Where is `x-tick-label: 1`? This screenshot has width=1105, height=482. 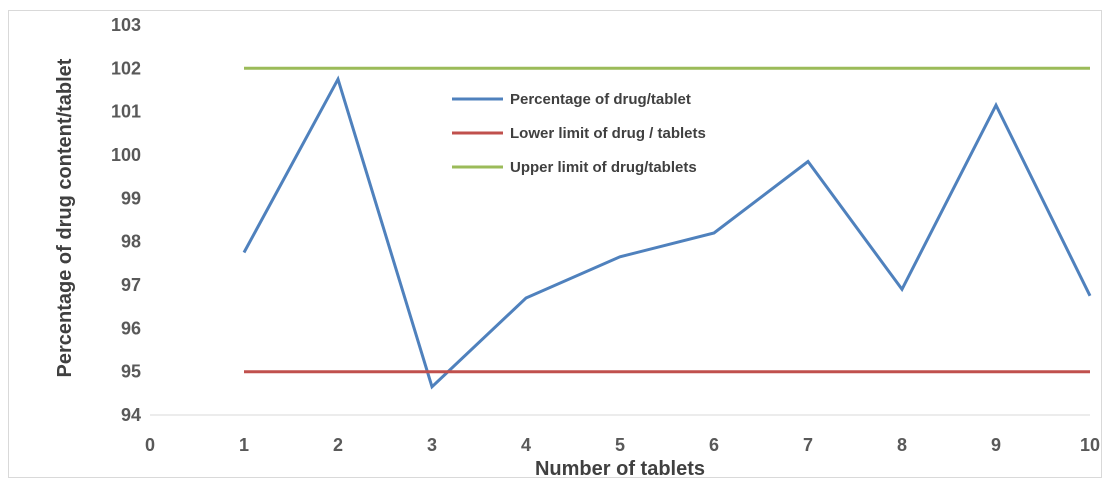 x-tick-label: 1 is located at coordinates (244, 445).